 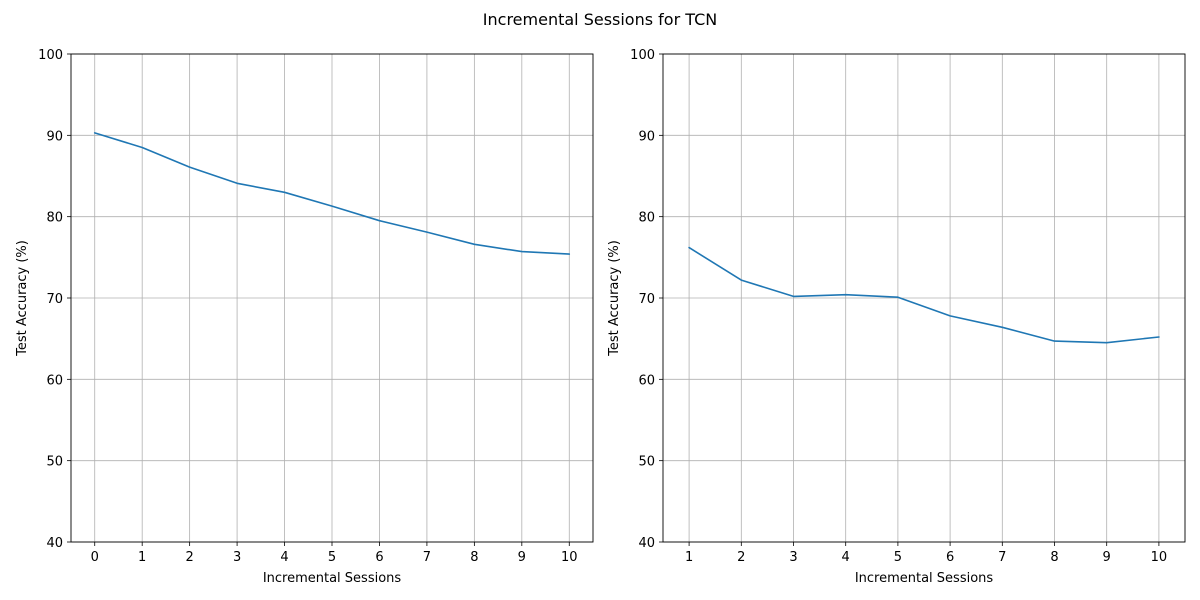 I want to click on series-line, so click(x=924, y=295).